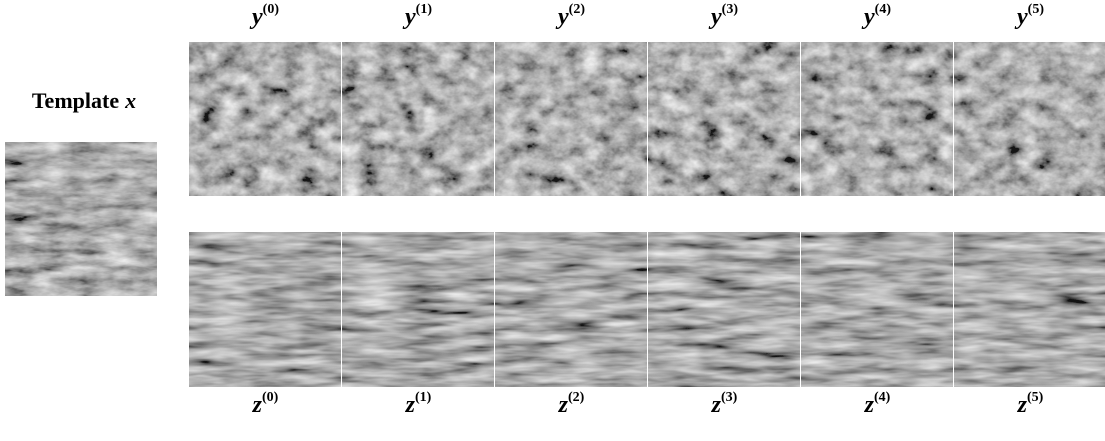 The image size is (1105, 441). I want to click on z-label: z(3), so click(724, 404).